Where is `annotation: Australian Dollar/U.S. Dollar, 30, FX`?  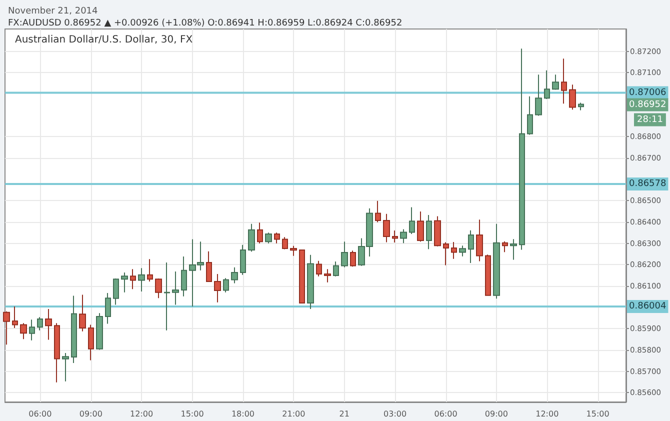 annotation: Australian Dollar/U.S. Dollar, 30, FX is located at coordinates (104, 40).